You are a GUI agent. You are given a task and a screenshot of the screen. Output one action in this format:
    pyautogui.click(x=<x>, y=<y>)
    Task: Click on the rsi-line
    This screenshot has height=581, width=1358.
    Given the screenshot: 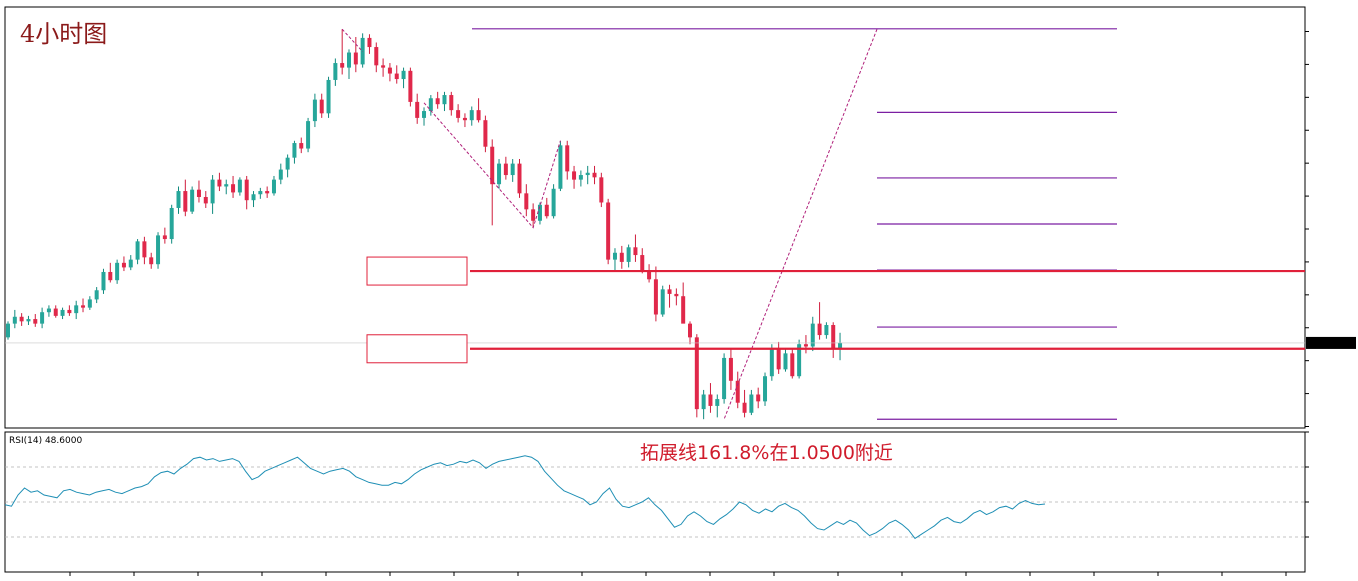 What is the action you would take?
    pyautogui.click(x=525, y=497)
    